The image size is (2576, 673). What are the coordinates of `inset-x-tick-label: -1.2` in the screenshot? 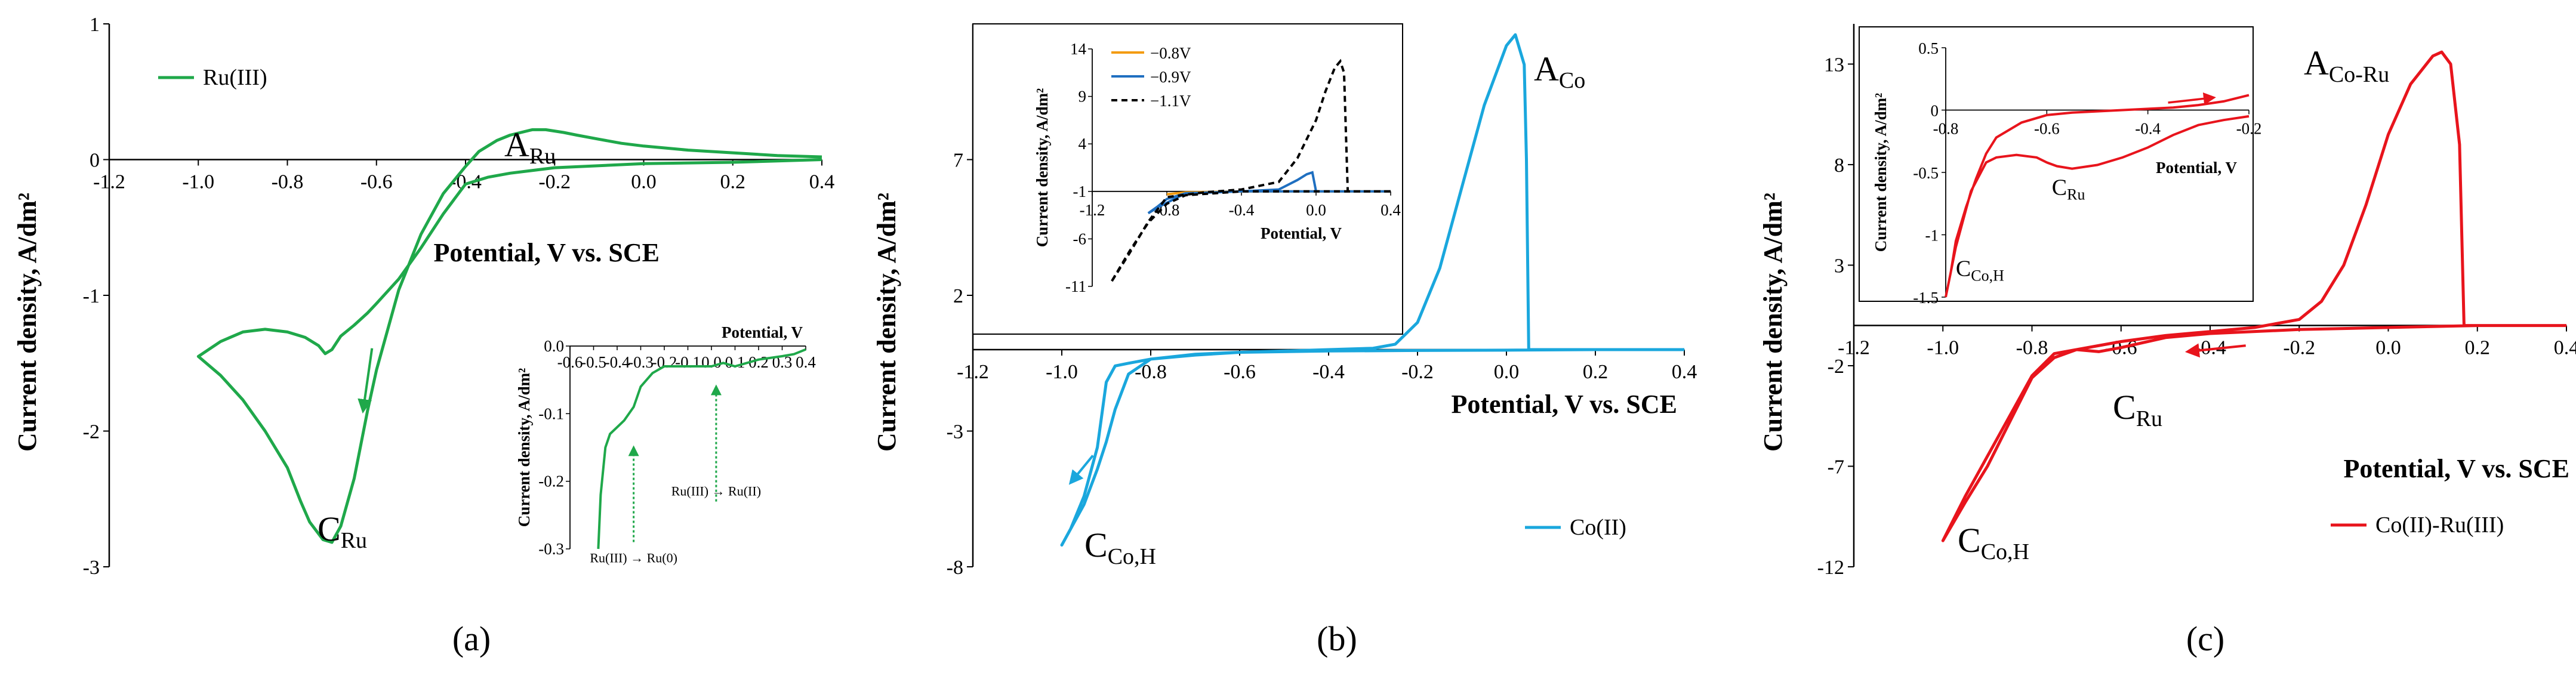 It's located at (1092, 210).